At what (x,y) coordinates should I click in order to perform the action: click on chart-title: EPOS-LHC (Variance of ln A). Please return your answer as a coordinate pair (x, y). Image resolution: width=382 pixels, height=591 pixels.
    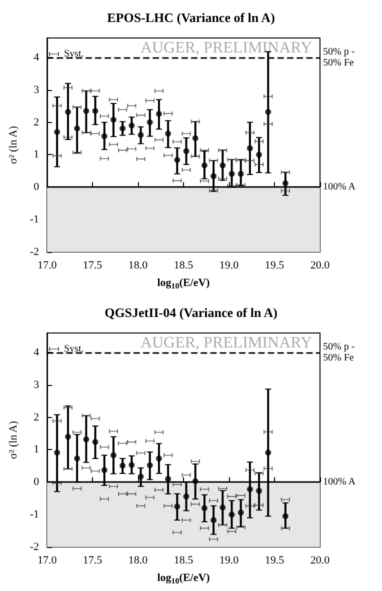
    Looking at the image, I should click on (191, 17).